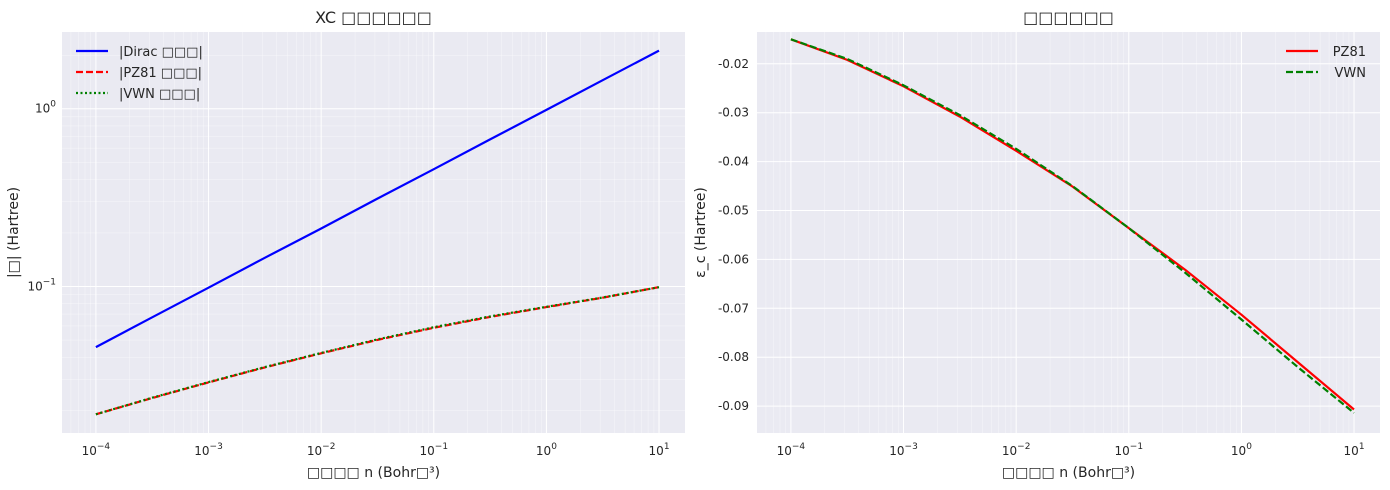  I want to click on y-tick-label: -0.06, so click(733, 259).